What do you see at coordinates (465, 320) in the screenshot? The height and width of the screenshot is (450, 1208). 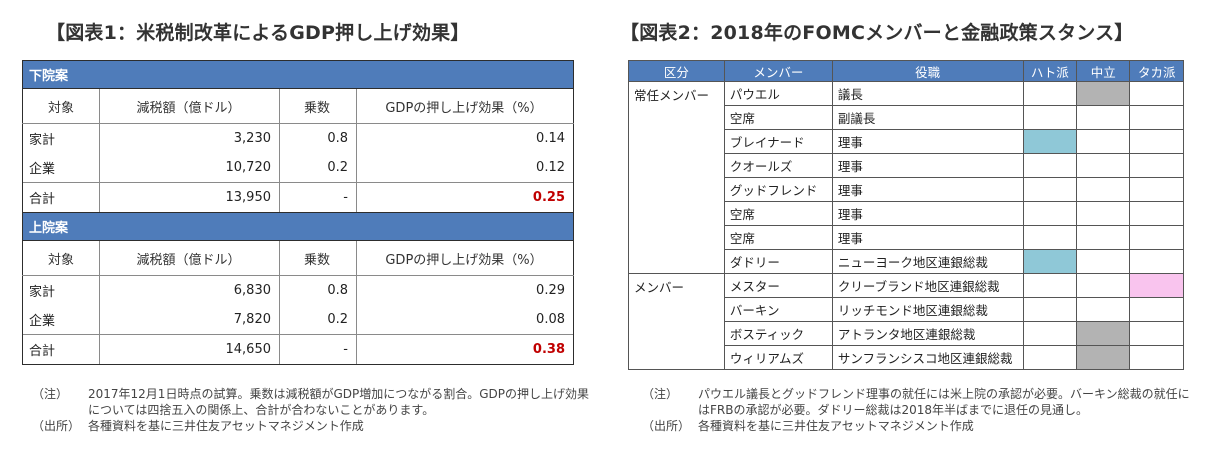 I see `cell-effect: 0.08` at bounding box center [465, 320].